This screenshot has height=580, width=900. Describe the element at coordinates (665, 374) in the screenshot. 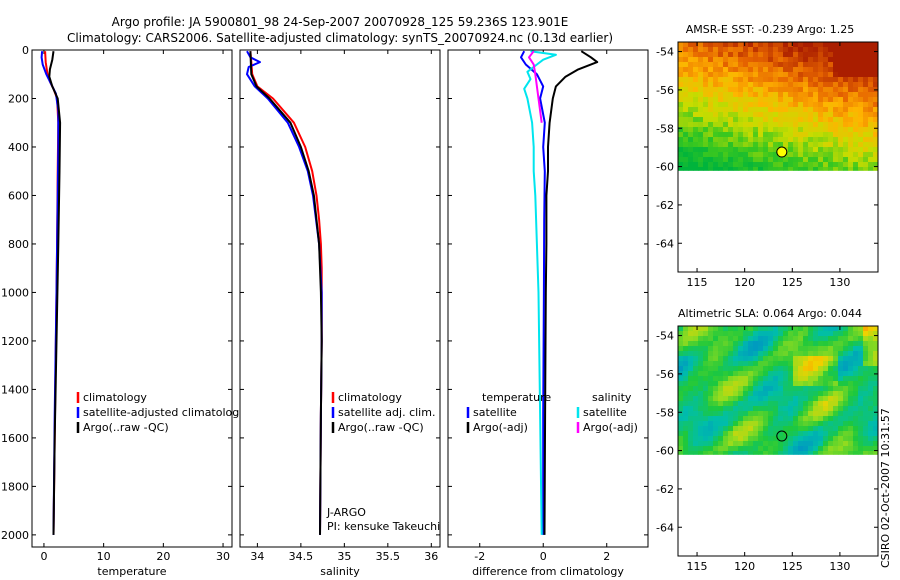

I see `sla_map-lat-label: -56` at that location.